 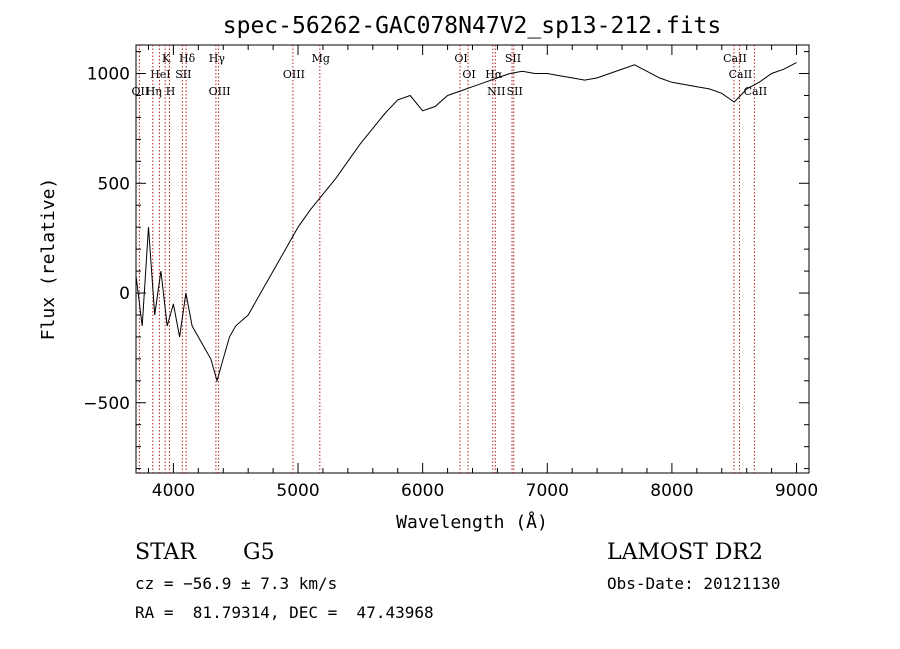 I want to click on marker-label: Mg, so click(x=321, y=58).